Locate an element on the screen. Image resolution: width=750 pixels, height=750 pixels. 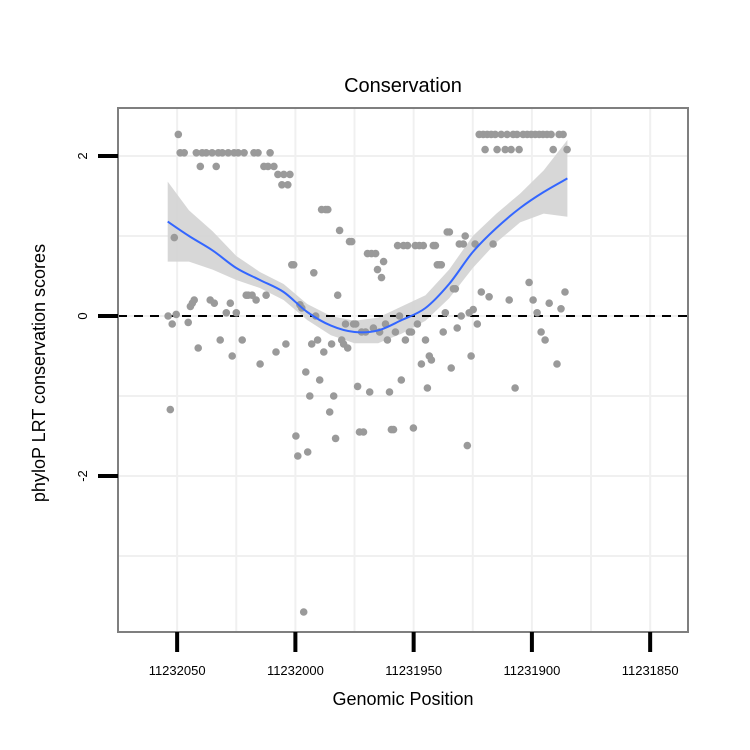
x-tick-label: 11231950 is located at coordinates (413, 670).